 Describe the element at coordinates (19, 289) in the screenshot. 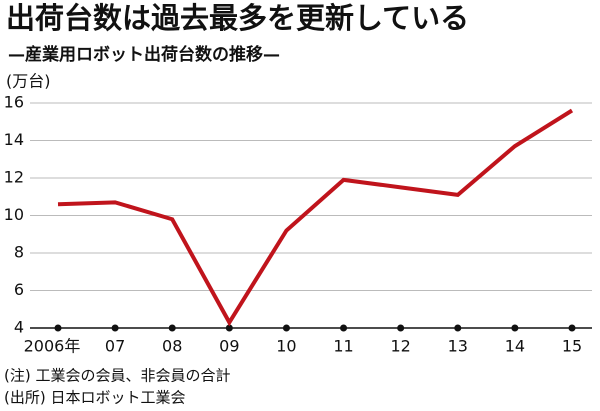

I see `y-tick-label: 6` at that location.